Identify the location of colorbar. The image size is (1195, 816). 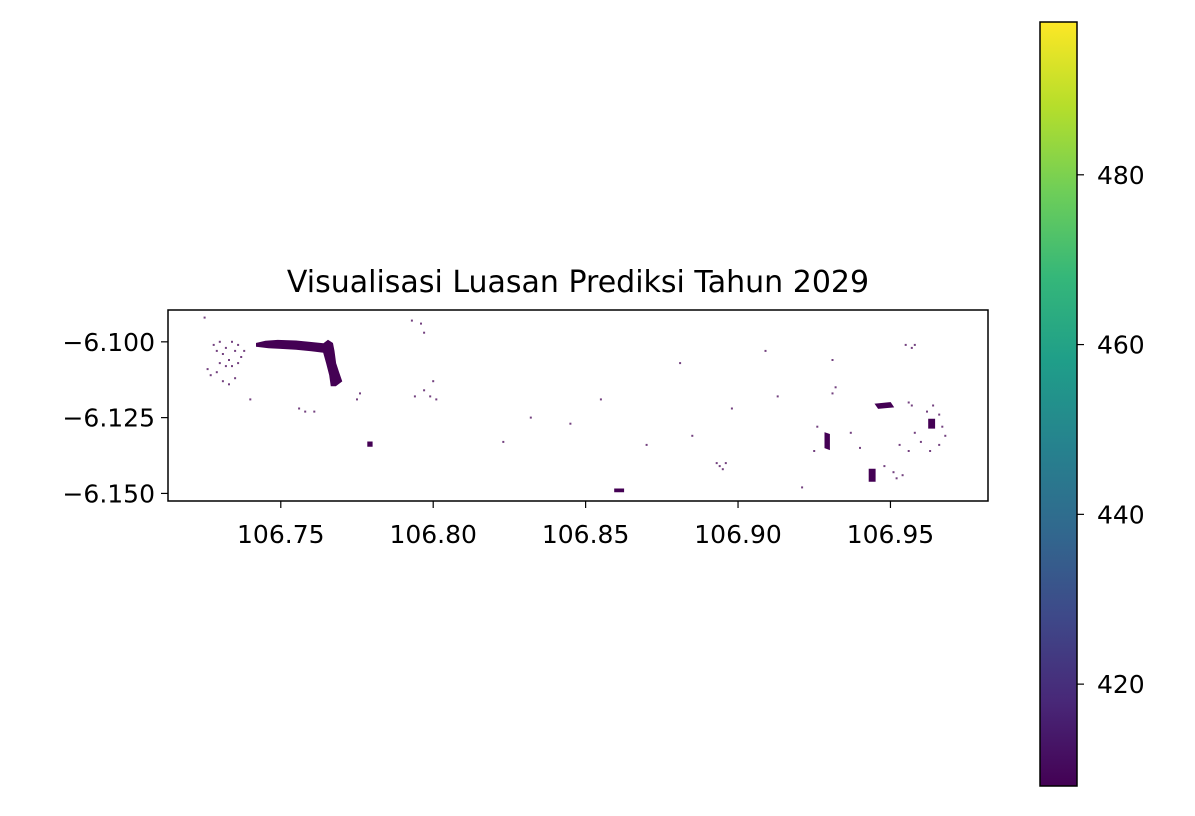
(1058, 404).